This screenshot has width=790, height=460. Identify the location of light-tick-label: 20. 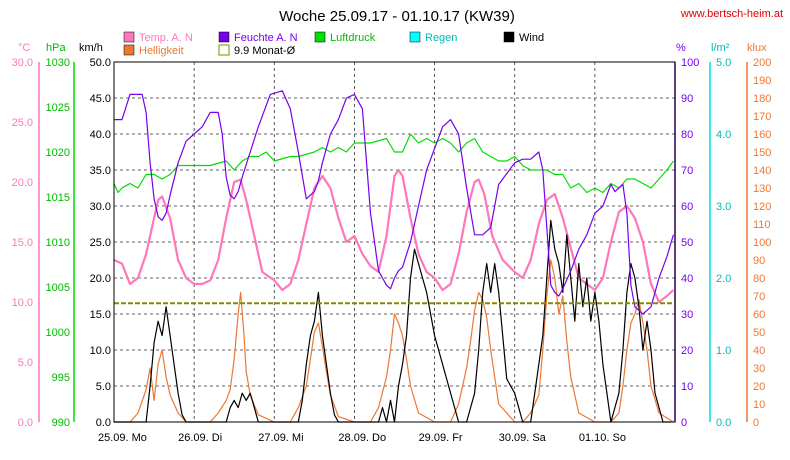
(759, 387).